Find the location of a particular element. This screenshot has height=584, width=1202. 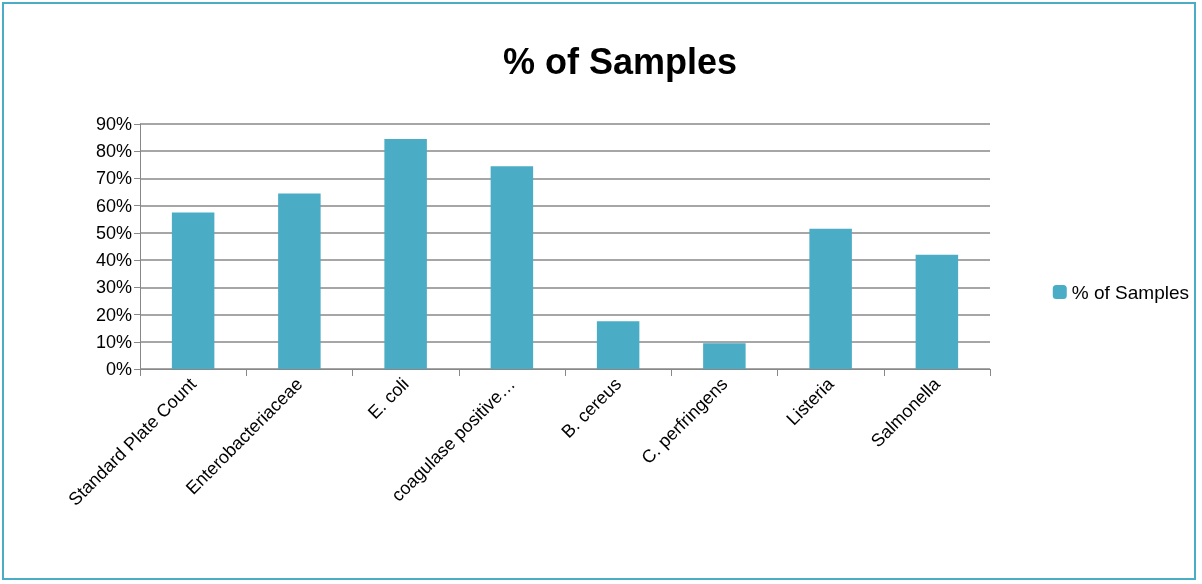

chart-title: % of Samples is located at coordinates (620, 61).